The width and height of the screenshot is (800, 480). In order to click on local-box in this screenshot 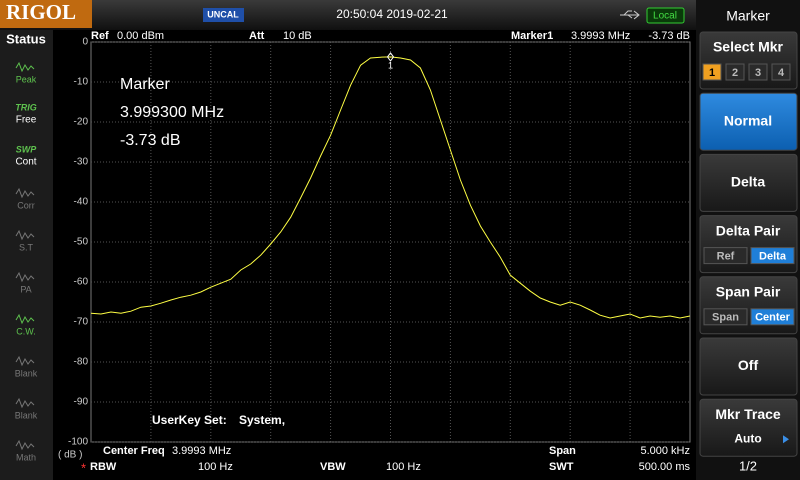, I will do `click(665, 15)`.